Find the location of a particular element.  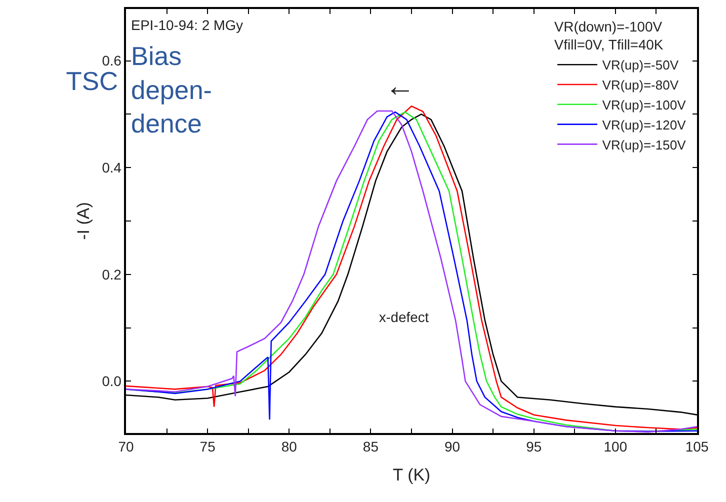

y-tick-label: 0.4 is located at coordinates (112, 168).